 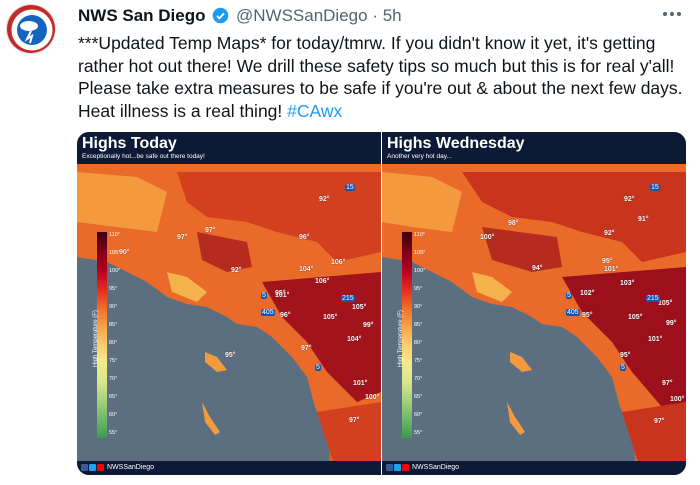 What do you see at coordinates (456, 143) in the screenshot?
I see `map-title: Highs Wednesday` at bounding box center [456, 143].